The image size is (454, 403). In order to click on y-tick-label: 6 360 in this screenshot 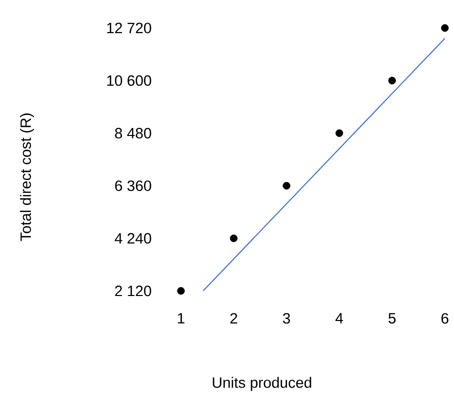, I will do `click(133, 186)`.